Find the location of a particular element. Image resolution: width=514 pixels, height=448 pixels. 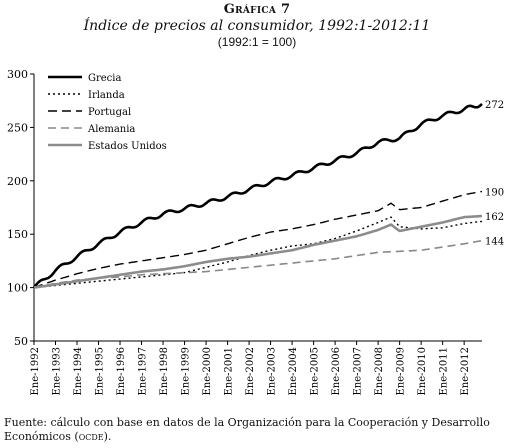

source-text-end: ). is located at coordinates (107, 436).